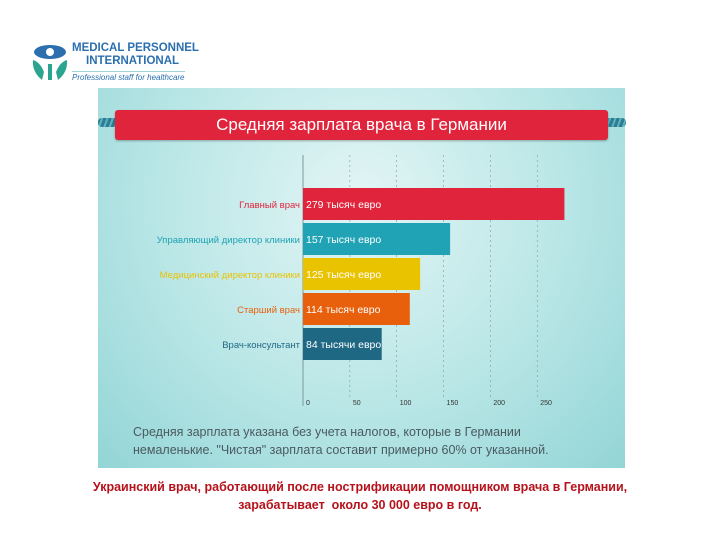  I want to click on bar-data-label: 84 тысячи евро, so click(343, 345).